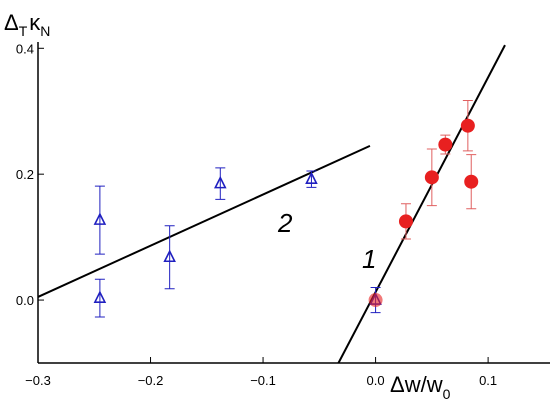 This screenshot has width=550, height=414. I want to click on x-tick-label: 0.1, so click(488, 380).